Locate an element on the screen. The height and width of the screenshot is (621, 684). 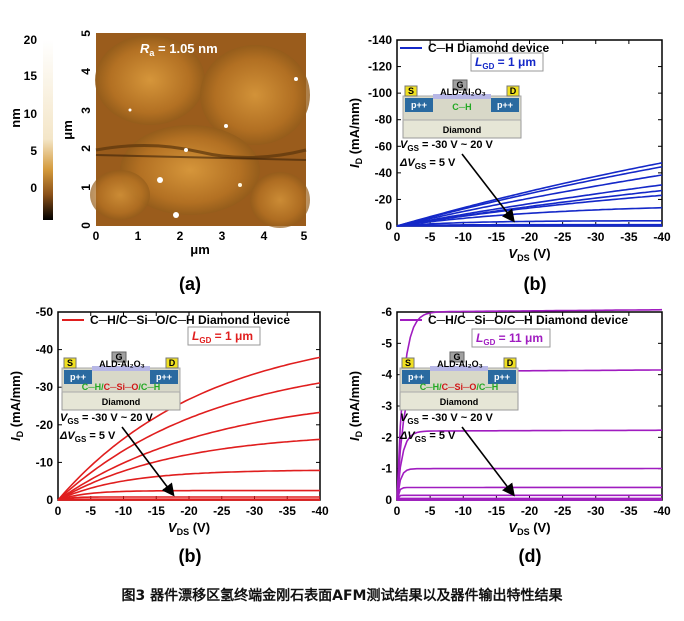
vgs-arrow is located at coordinates (488, 188).